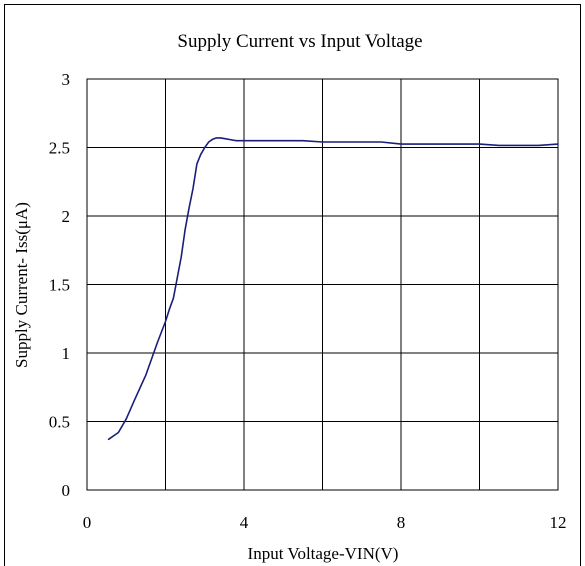 This screenshot has width=585, height=566. I want to click on x-tick-label: 12, so click(558, 522).